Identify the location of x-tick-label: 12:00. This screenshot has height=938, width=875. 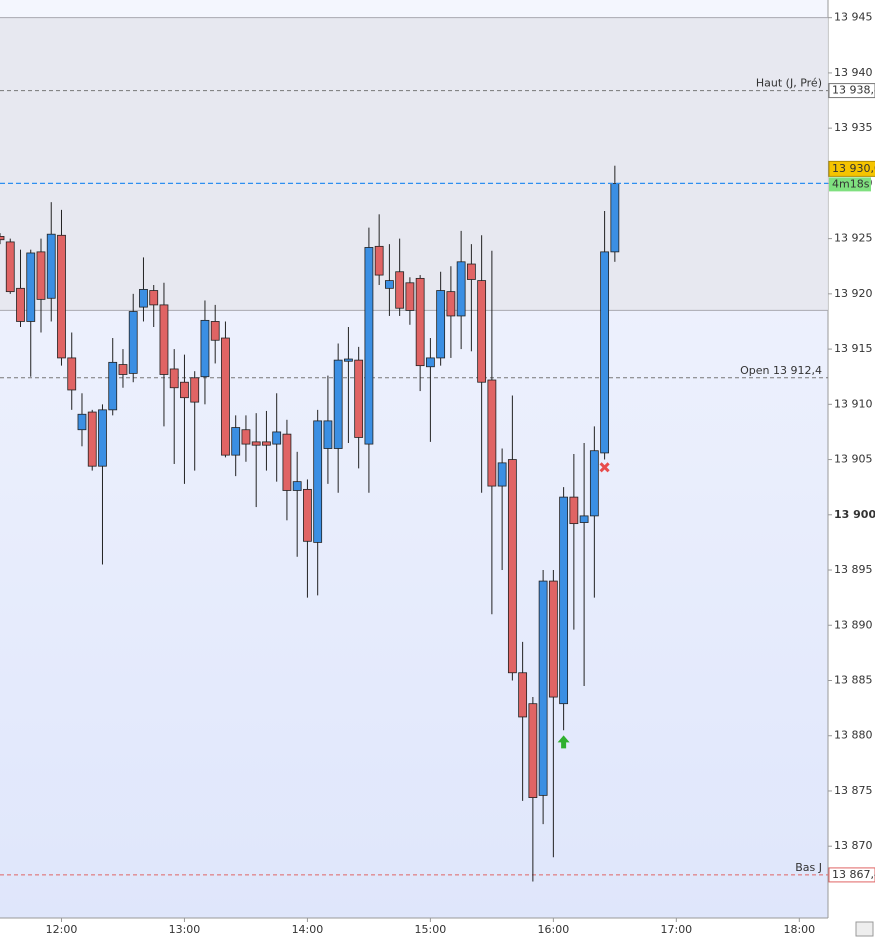
(62, 929).